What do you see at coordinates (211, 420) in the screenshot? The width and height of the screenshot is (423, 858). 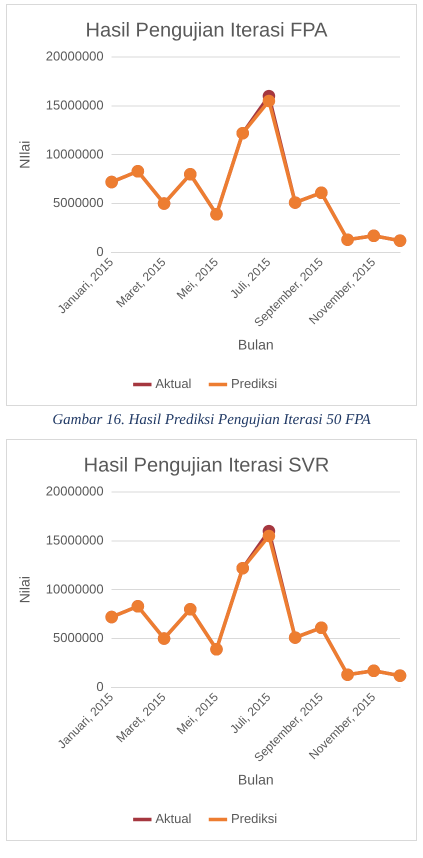 I see `text: Gambar 16. Hasil Prediksi Pengujian Iterasi 50 FPA` at bounding box center [211, 420].